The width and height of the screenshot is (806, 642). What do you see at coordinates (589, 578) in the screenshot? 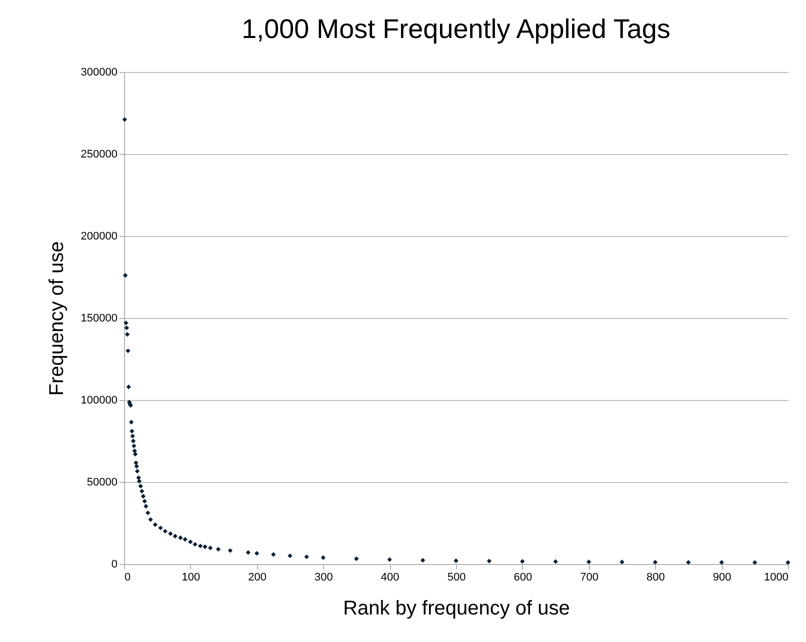
I see `x-tick-label: 700` at bounding box center [589, 578].